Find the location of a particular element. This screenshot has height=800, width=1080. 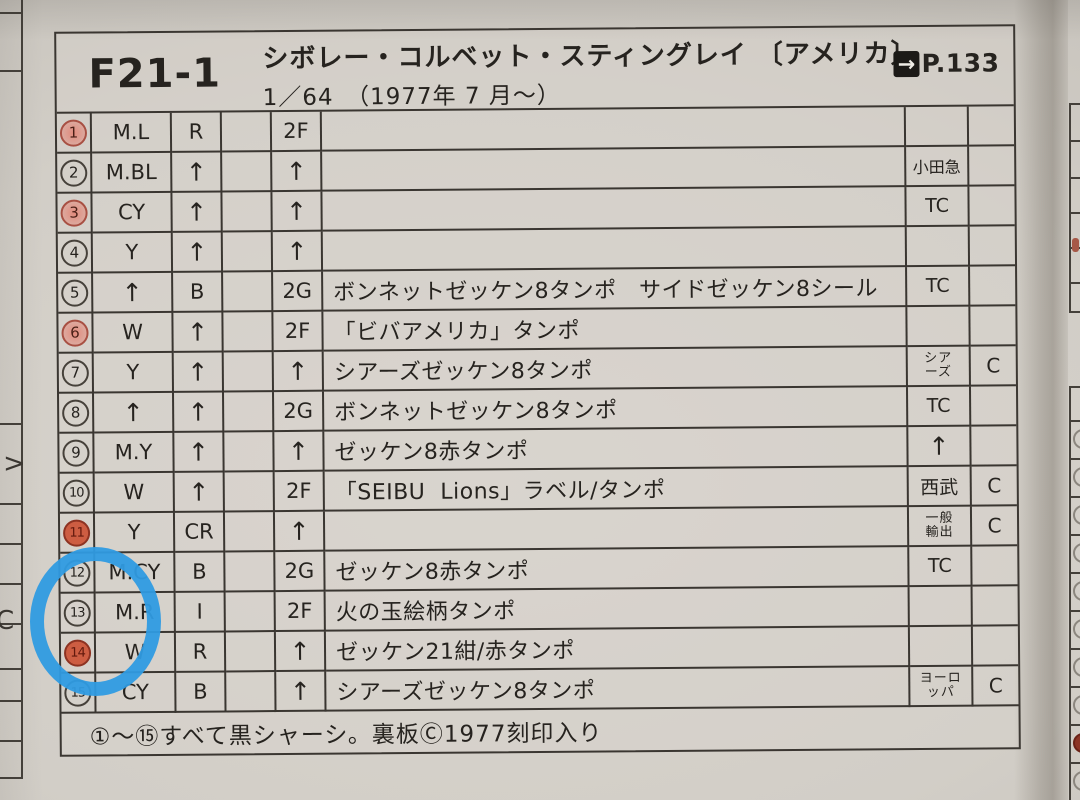

row-number-cell: 4 is located at coordinates (75, 253).